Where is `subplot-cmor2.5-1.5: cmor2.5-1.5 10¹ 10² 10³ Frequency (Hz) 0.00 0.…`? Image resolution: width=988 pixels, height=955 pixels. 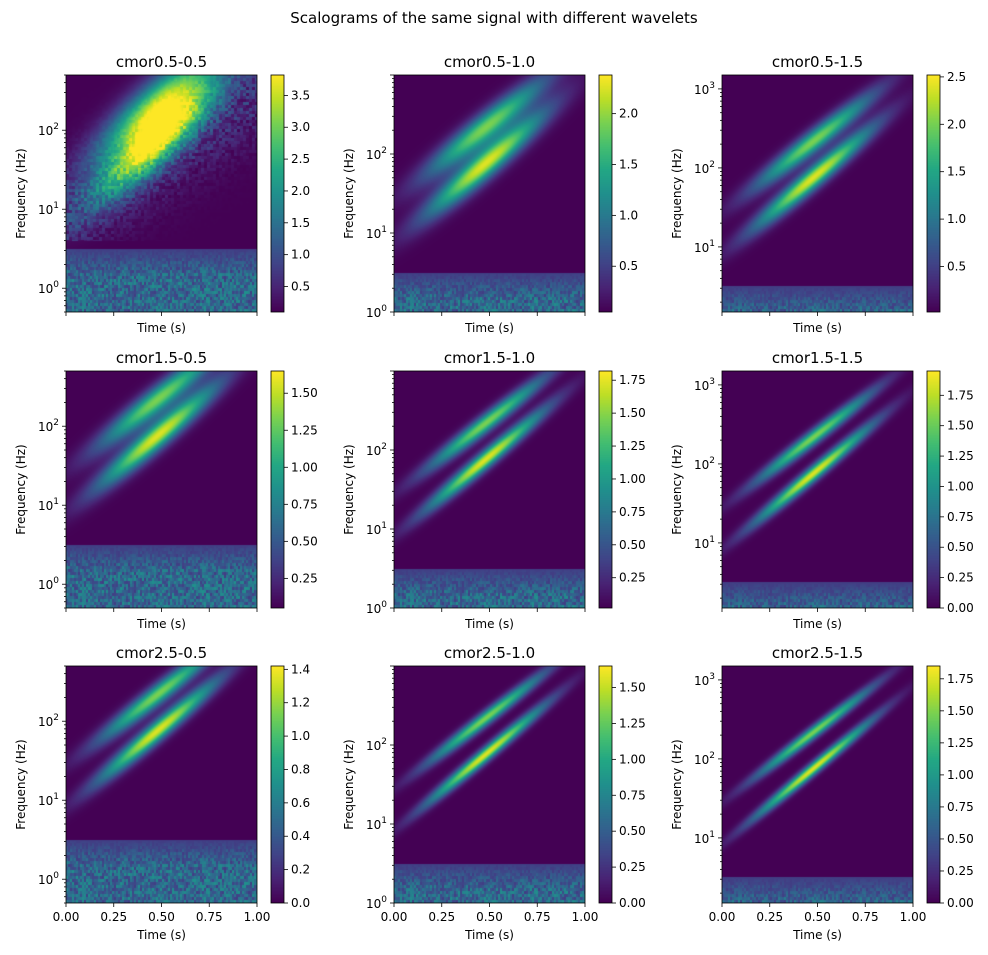 subplot-cmor2.5-1.5: cmor2.5-1.5 10¹ 10² 10³ Frequency (Hz) 0.00 0.… is located at coordinates (822, 793).